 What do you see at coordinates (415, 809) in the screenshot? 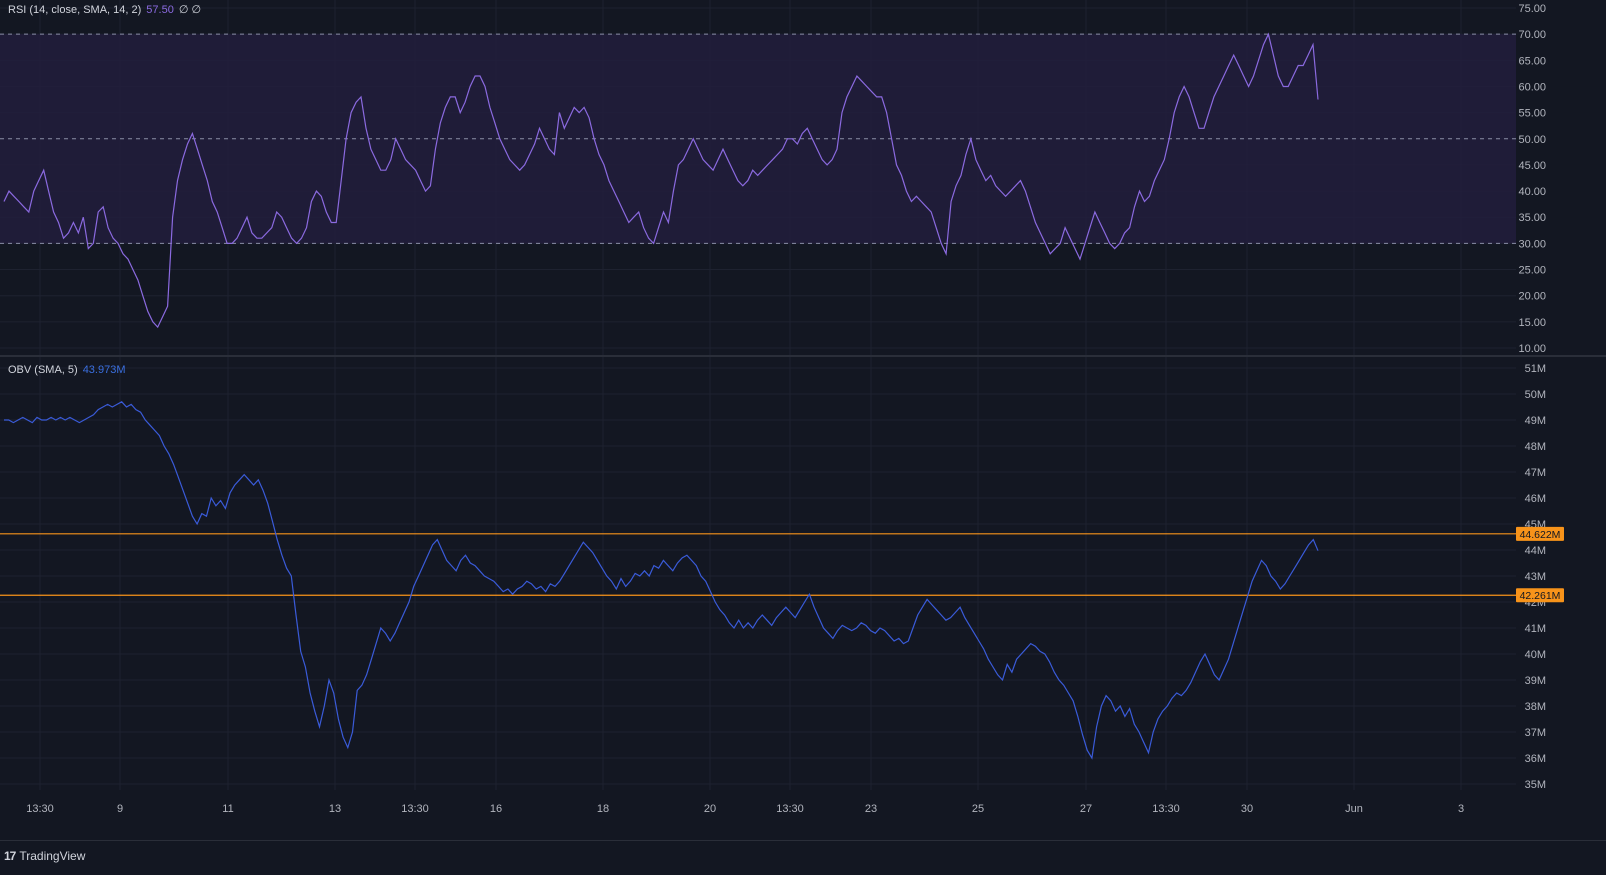
I see `x-tick-label-4: 13:30` at bounding box center [415, 809].